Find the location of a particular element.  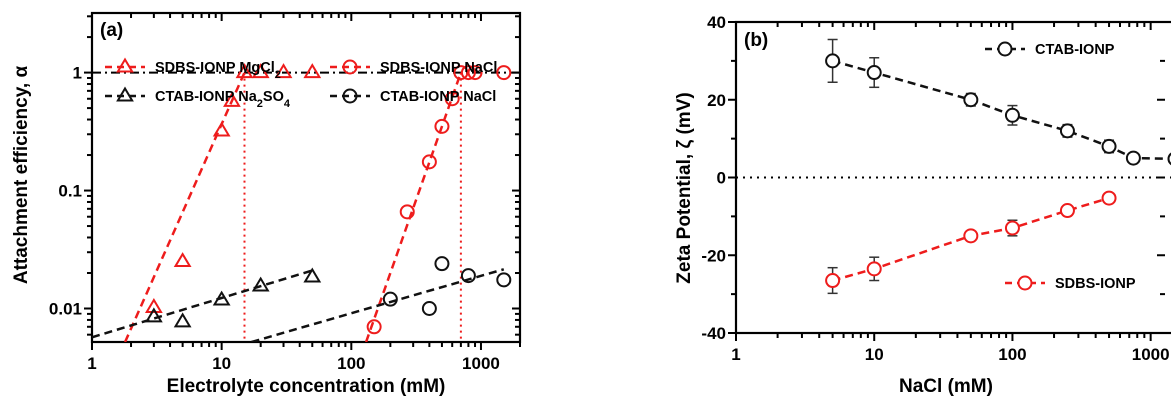

panel-a-y-tick-label: 0.01 is located at coordinates (65, 309).